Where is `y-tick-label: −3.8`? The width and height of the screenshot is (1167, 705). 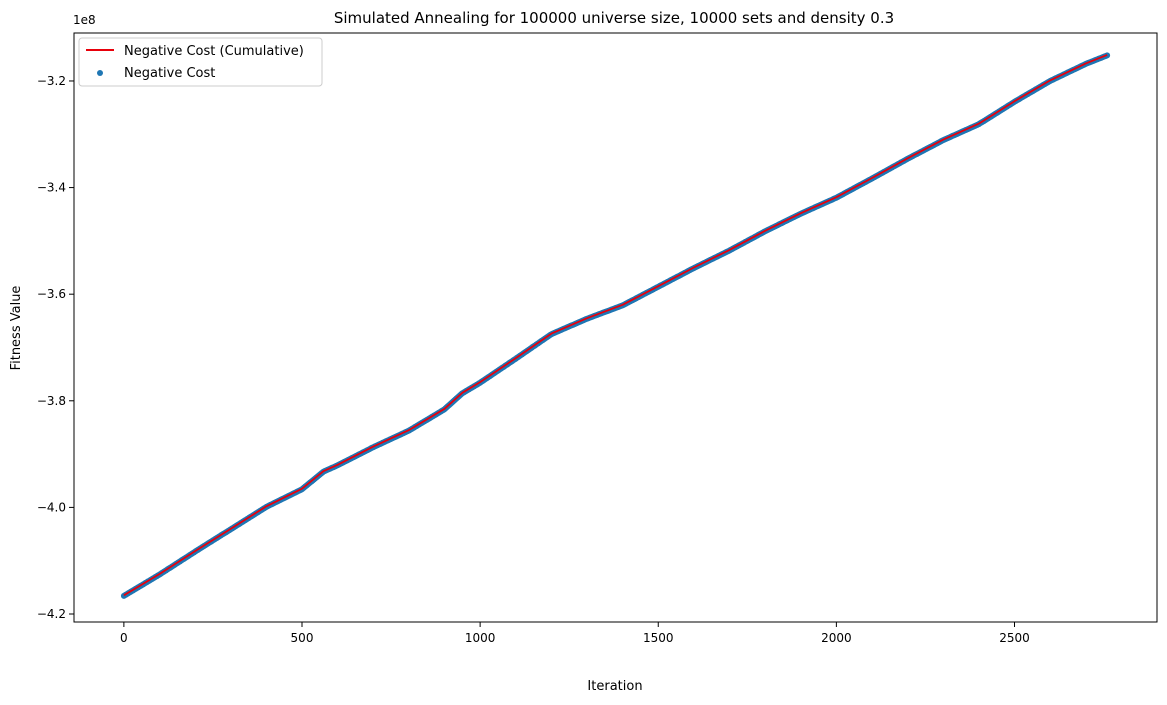
y-tick-label: −3.8 is located at coordinates (51, 401).